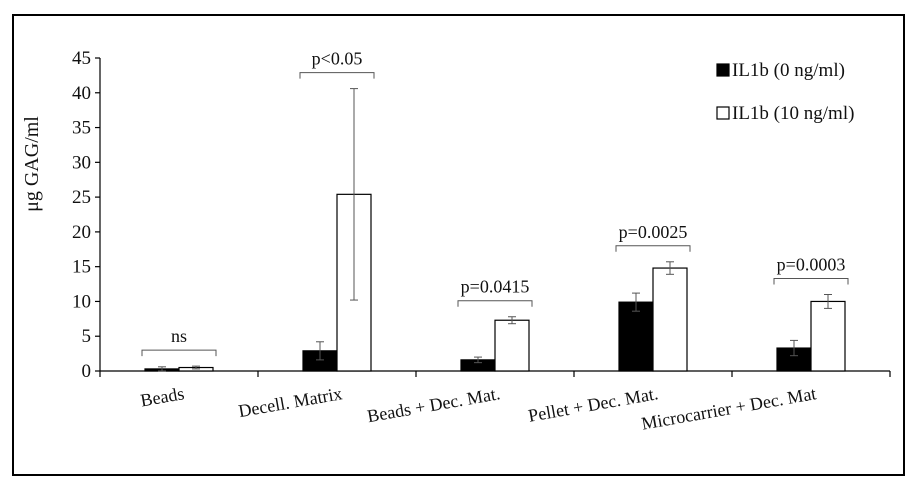 The width and height of the screenshot is (919, 479). Describe the element at coordinates (86, 215) in the screenshot. I see `y-axis: 0 5 10 15 20 25 30 35 40 45` at that location.